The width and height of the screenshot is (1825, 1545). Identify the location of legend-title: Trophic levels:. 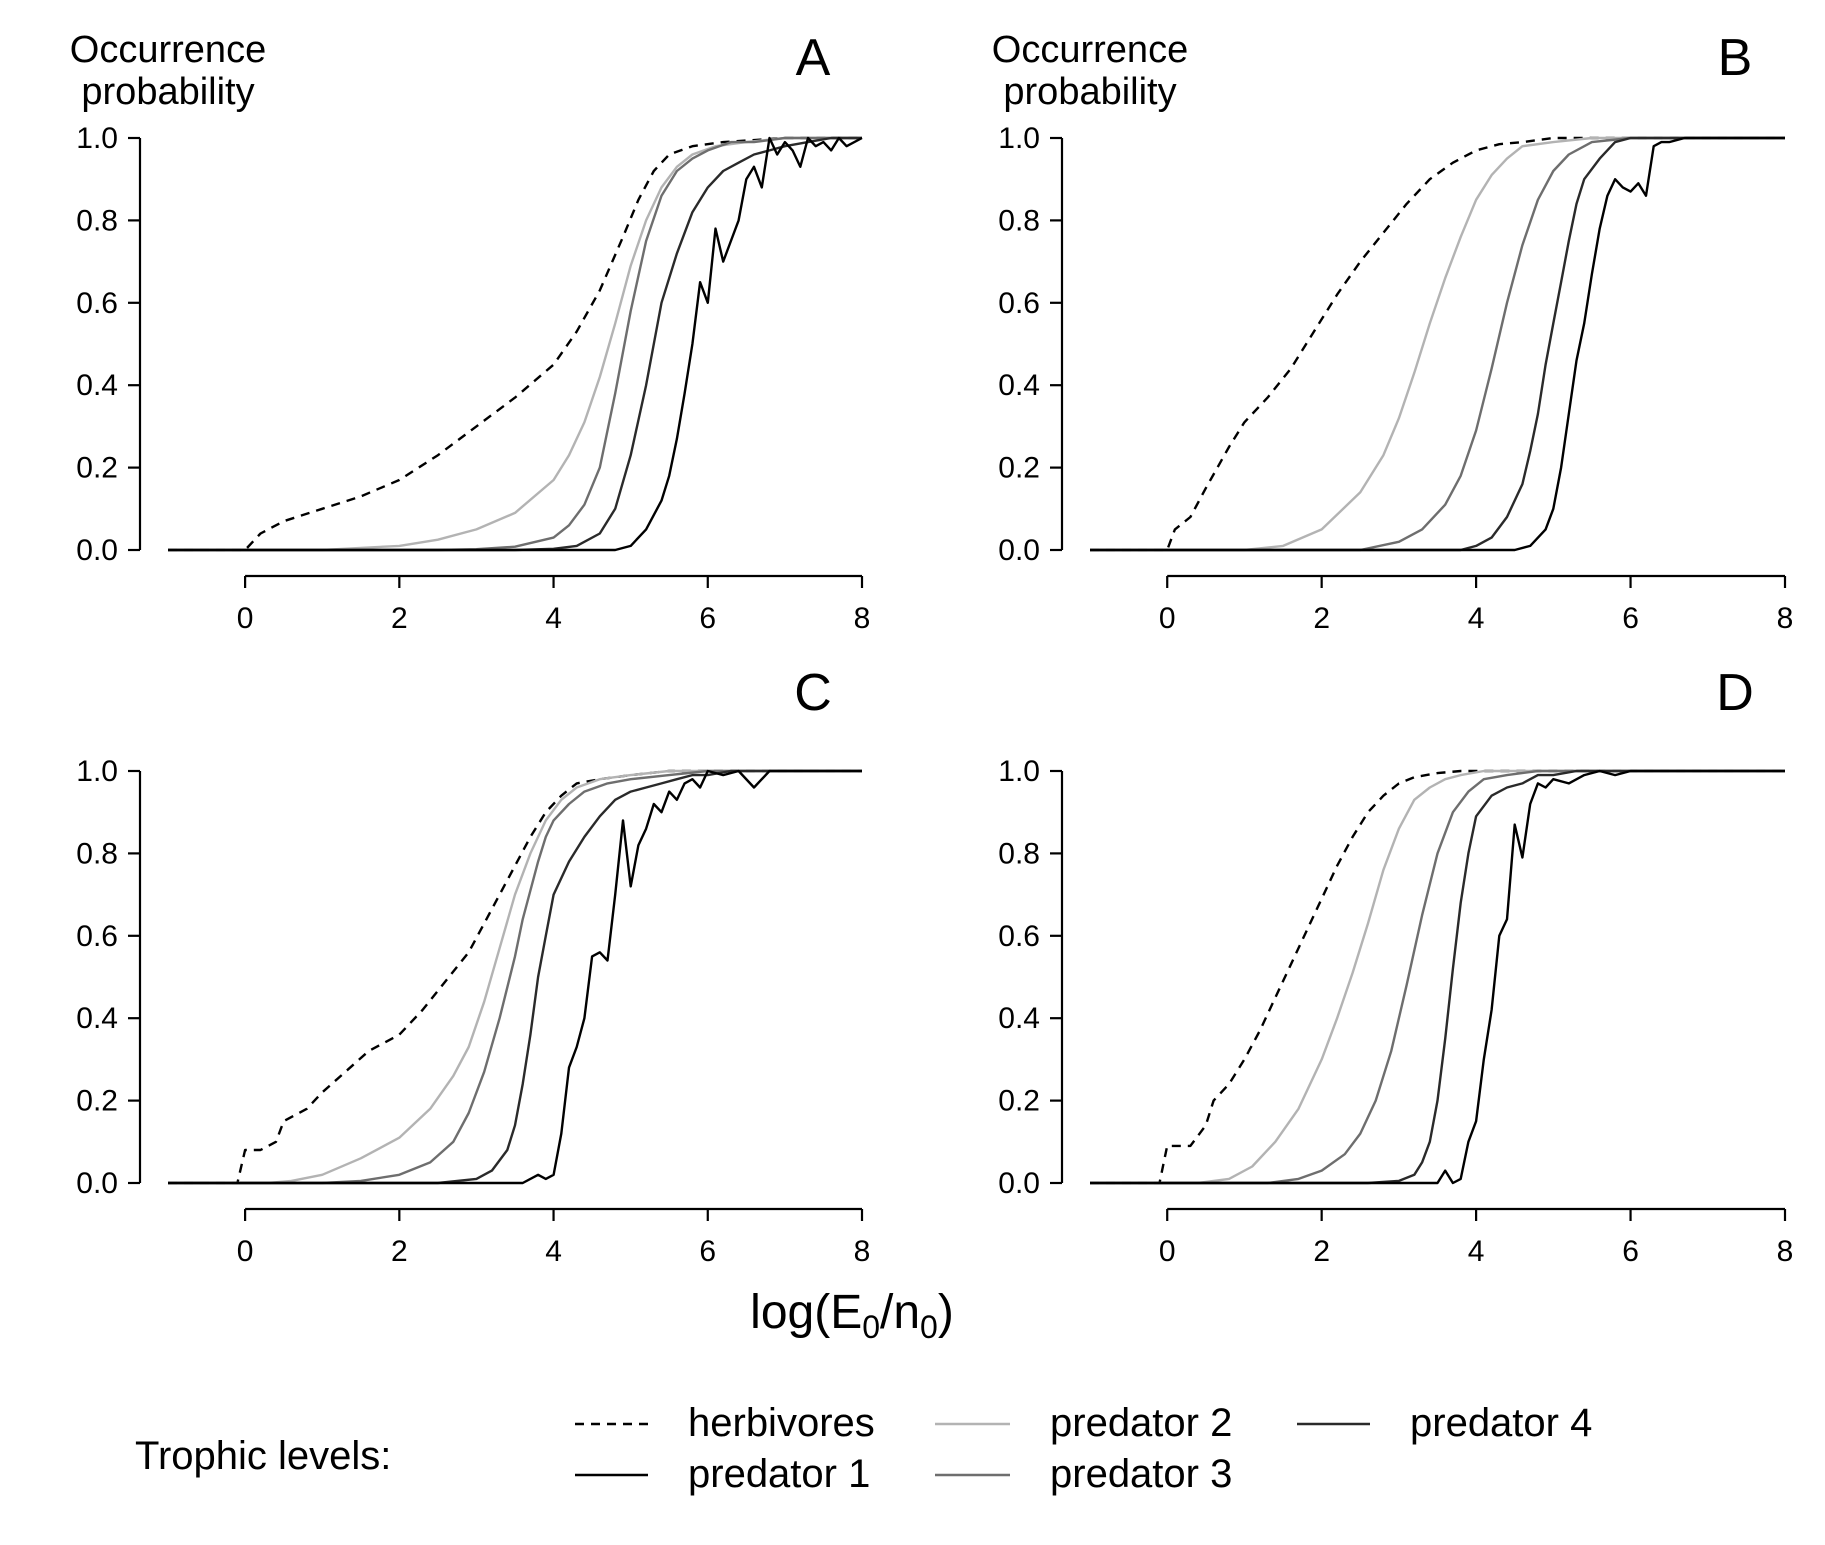
(263, 1456).